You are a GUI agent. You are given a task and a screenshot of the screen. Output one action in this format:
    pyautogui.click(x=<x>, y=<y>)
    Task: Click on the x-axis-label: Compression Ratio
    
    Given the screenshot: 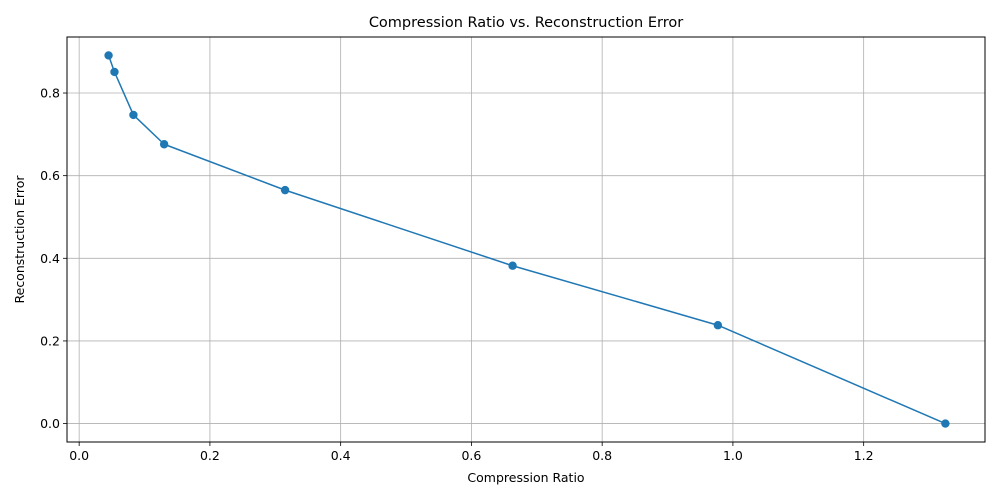 What is the action you would take?
    pyautogui.click(x=525, y=477)
    